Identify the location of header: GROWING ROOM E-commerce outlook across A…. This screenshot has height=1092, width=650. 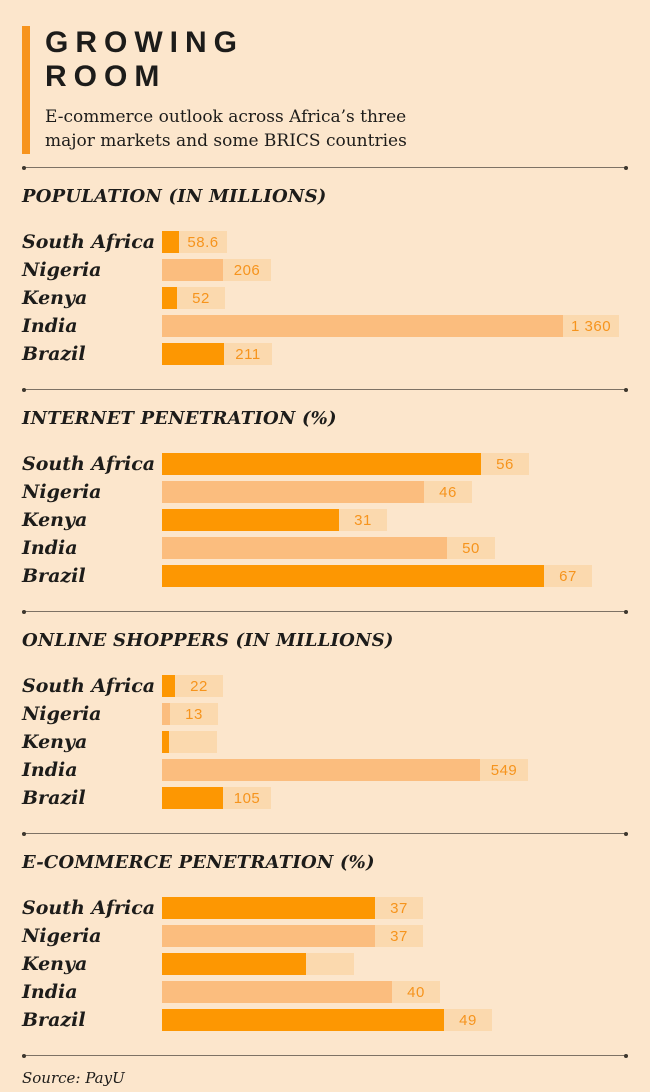
(325, 83).